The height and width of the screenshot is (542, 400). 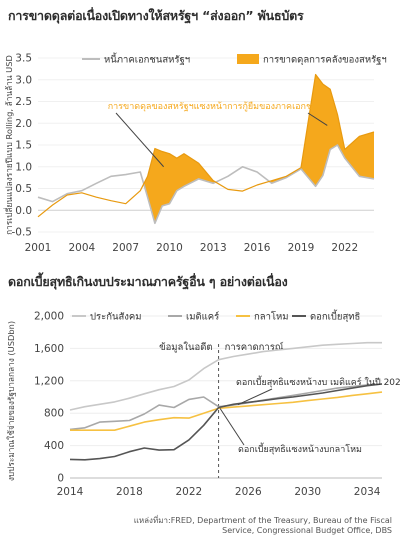 What do you see at coordinates (125, 248) in the screenshot?
I see `x-tick-label: 2007` at bounding box center [125, 248].